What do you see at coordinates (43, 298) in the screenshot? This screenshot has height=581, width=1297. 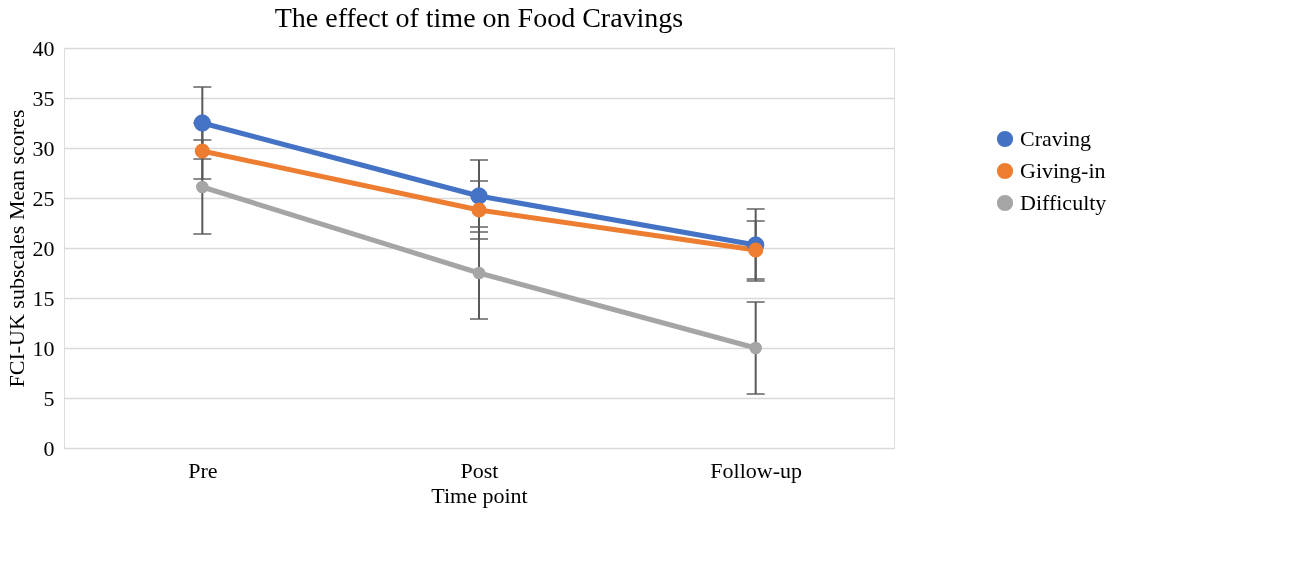 I see `y-tick-label: 15` at bounding box center [43, 298].